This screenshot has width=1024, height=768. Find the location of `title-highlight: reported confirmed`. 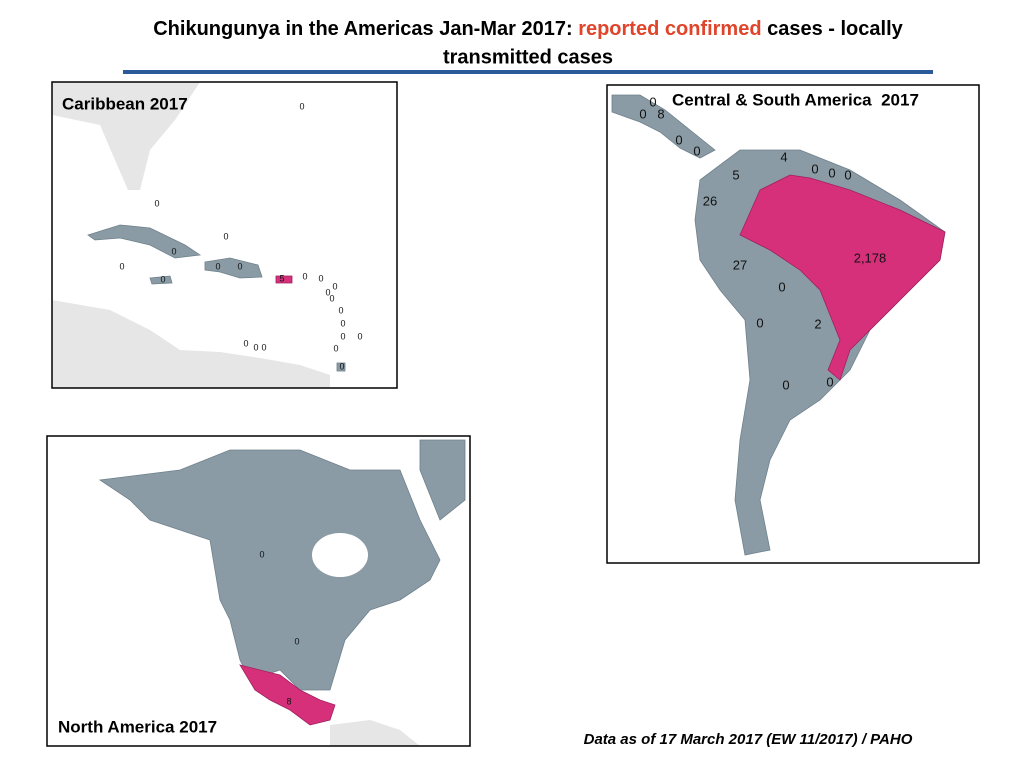

title-highlight: reported confirmed is located at coordinates (669, 29).